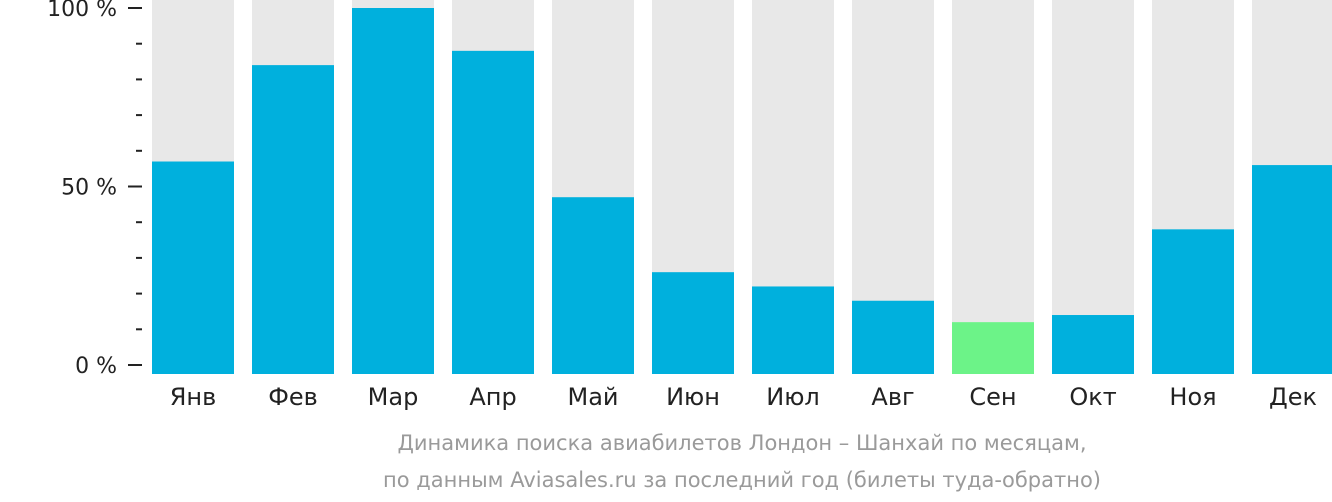 The height and width of the screenshot is (502, 1332). I want to click on x-tick-label: Ноя, so click(1192, 397).